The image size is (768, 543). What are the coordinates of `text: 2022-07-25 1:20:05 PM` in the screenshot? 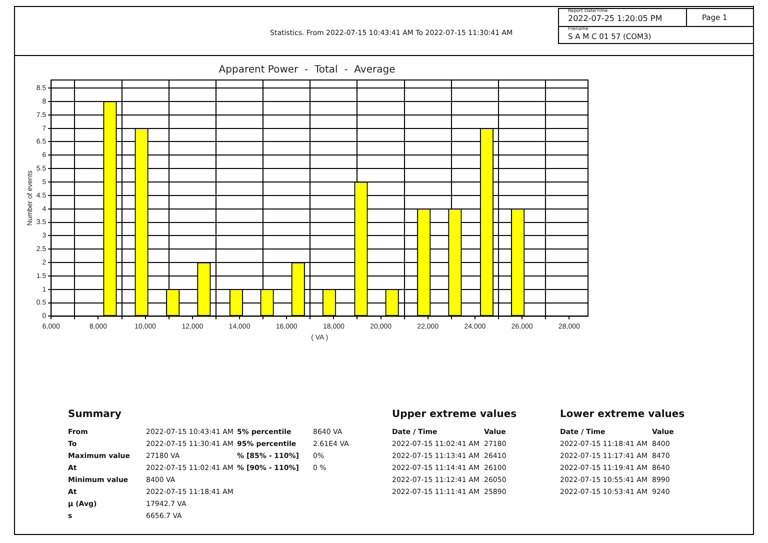 It's located at (615, 18).